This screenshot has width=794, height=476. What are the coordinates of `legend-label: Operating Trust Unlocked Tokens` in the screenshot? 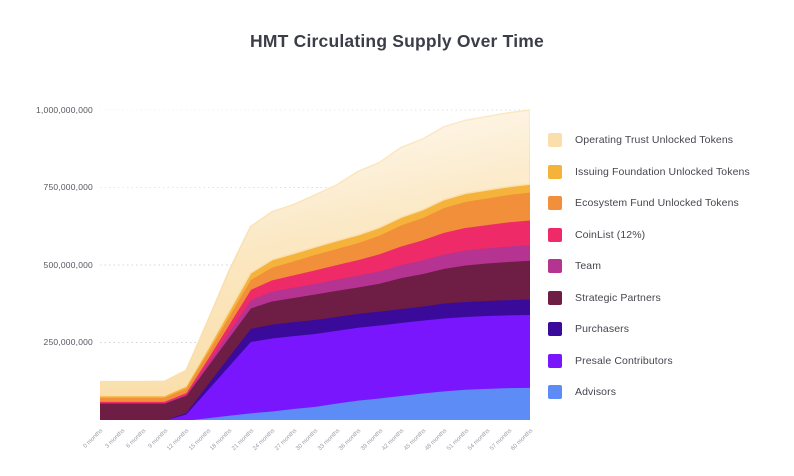 It's located at (654, 140).